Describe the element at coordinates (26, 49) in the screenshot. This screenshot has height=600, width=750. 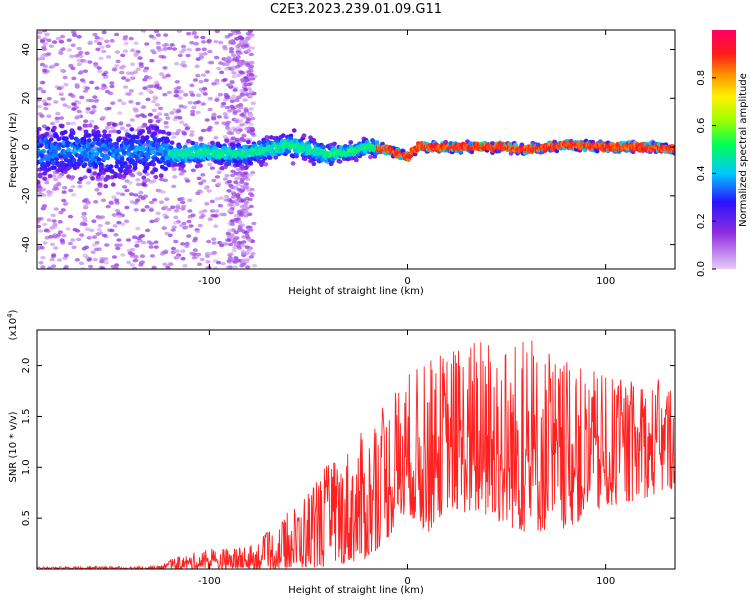
I see `spectrogram-y-tick-label: 40` at that location.